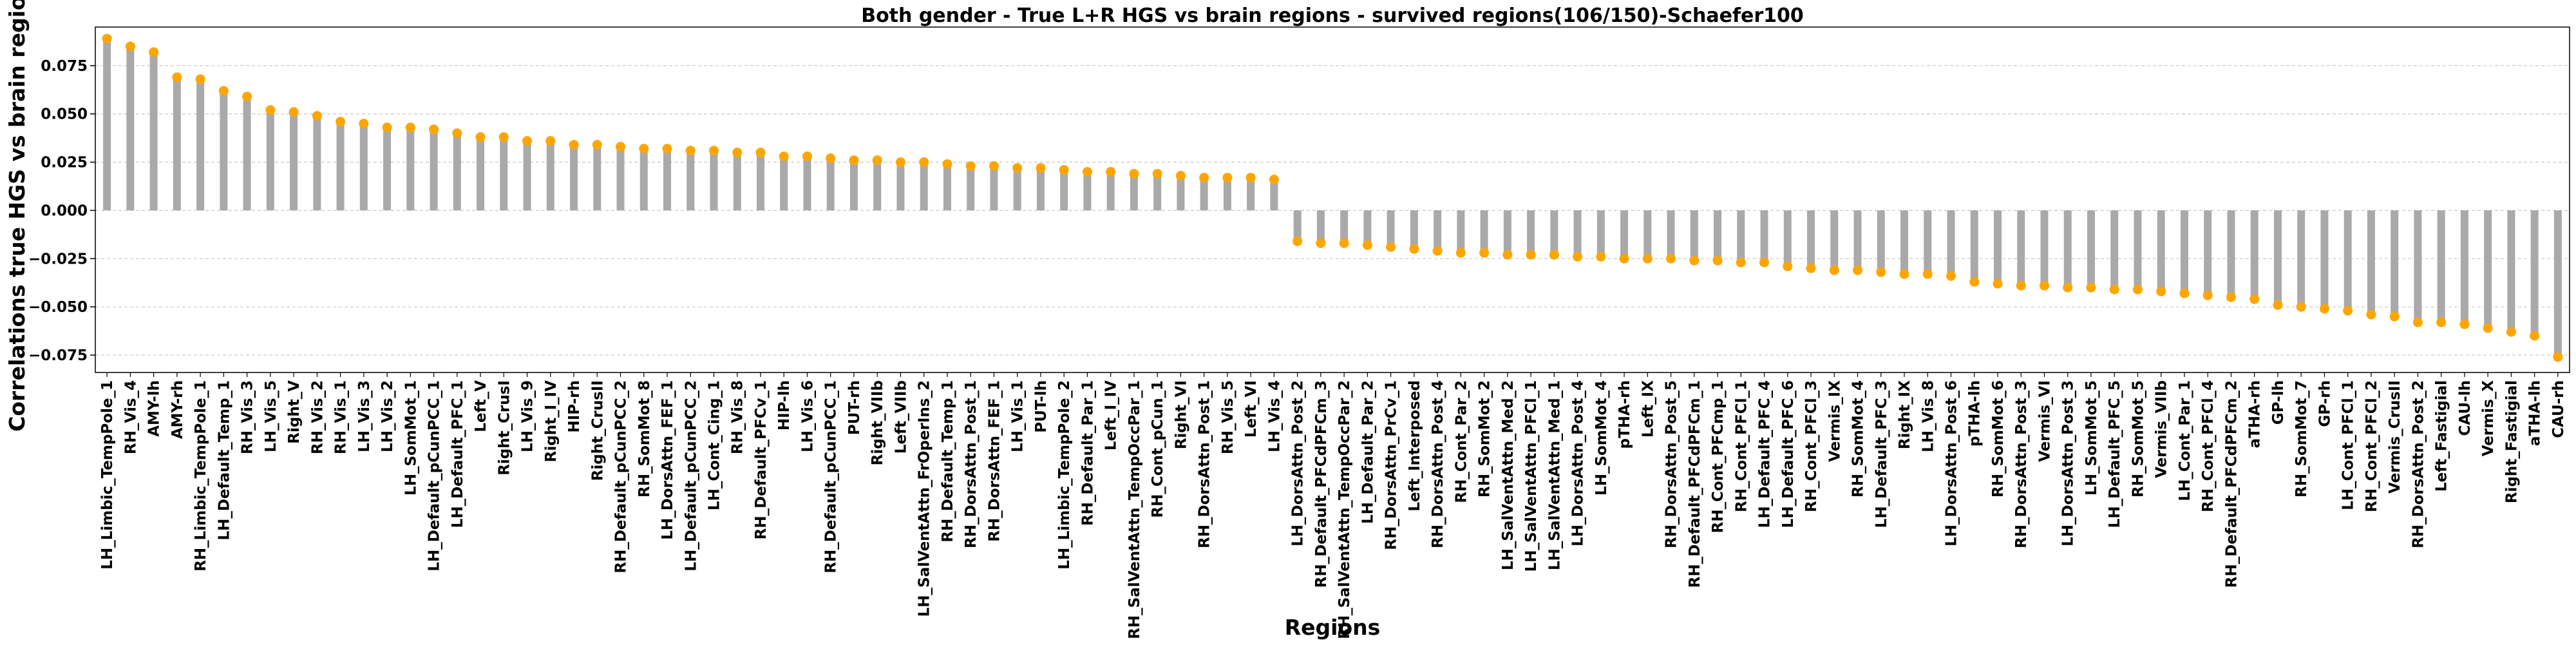 The width and height of the screenshot is (2576, 647). What do you see at coordinates (1882, 454) in the screenshot?
I see `x-tick-label: LH_Default_PFC_3` at bounding box center [1882, 454].